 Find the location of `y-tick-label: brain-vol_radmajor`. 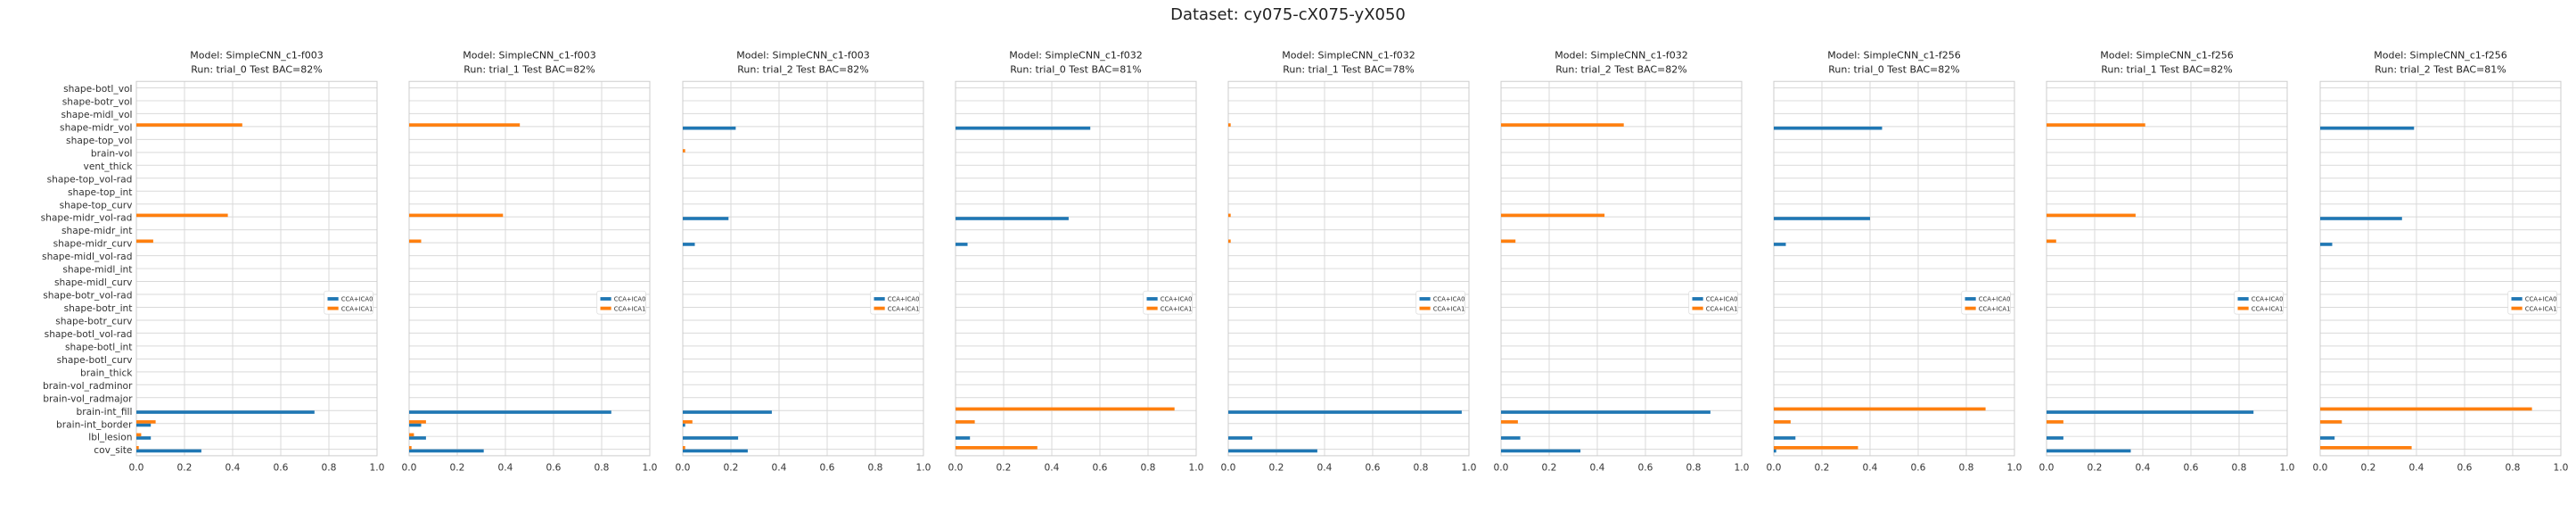

y-tick-label: brain-vol_radmajor is located at coordinates (88, 398).